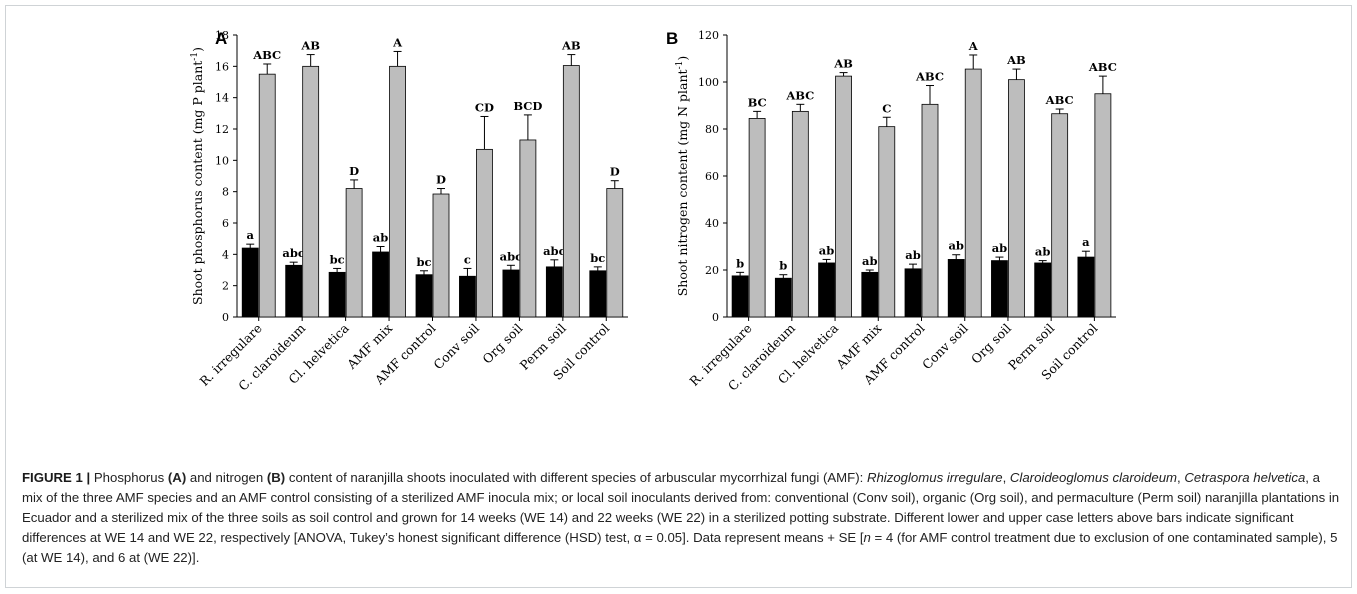 The image size is (1357, 594). I want to click on caption-species: Cetraspora helvetica, so click(1245, 477).